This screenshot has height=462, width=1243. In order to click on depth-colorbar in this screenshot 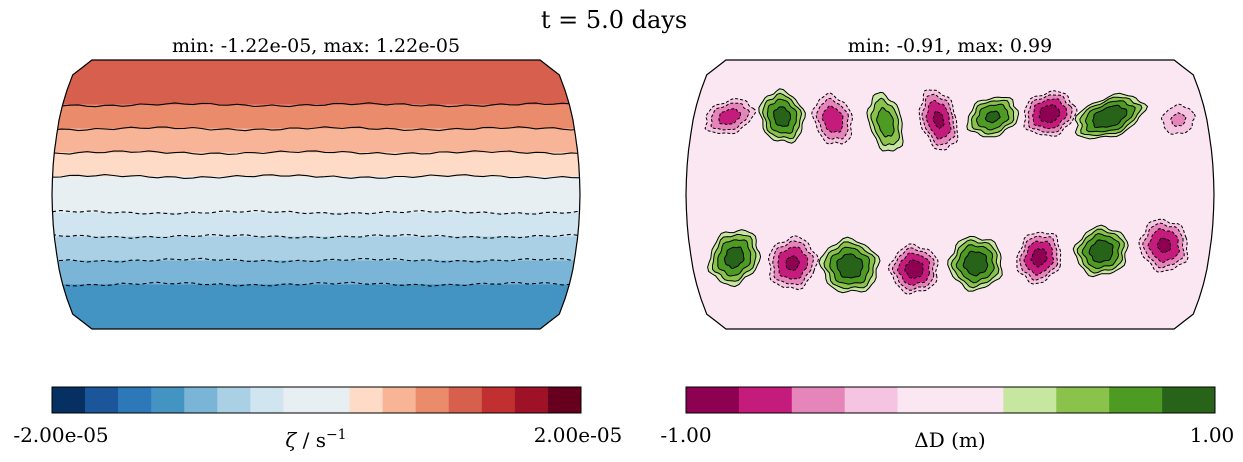, I will do `click(951, 400)`.